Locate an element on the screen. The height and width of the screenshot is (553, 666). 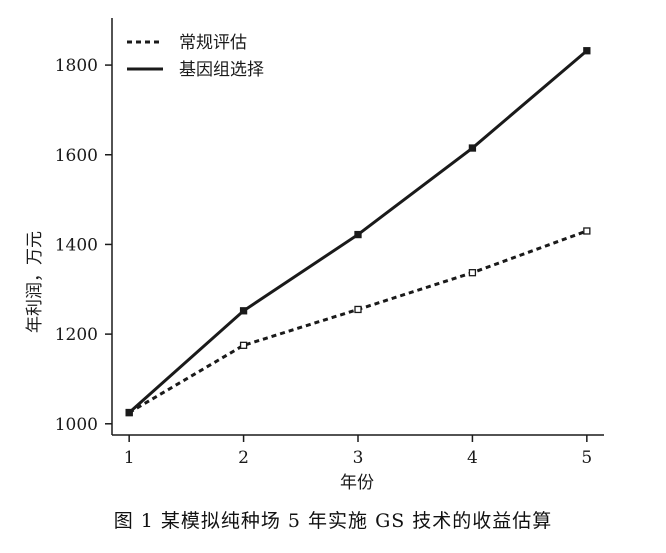
x-tick-label-2: 2 is located at coordinates (243, 458).